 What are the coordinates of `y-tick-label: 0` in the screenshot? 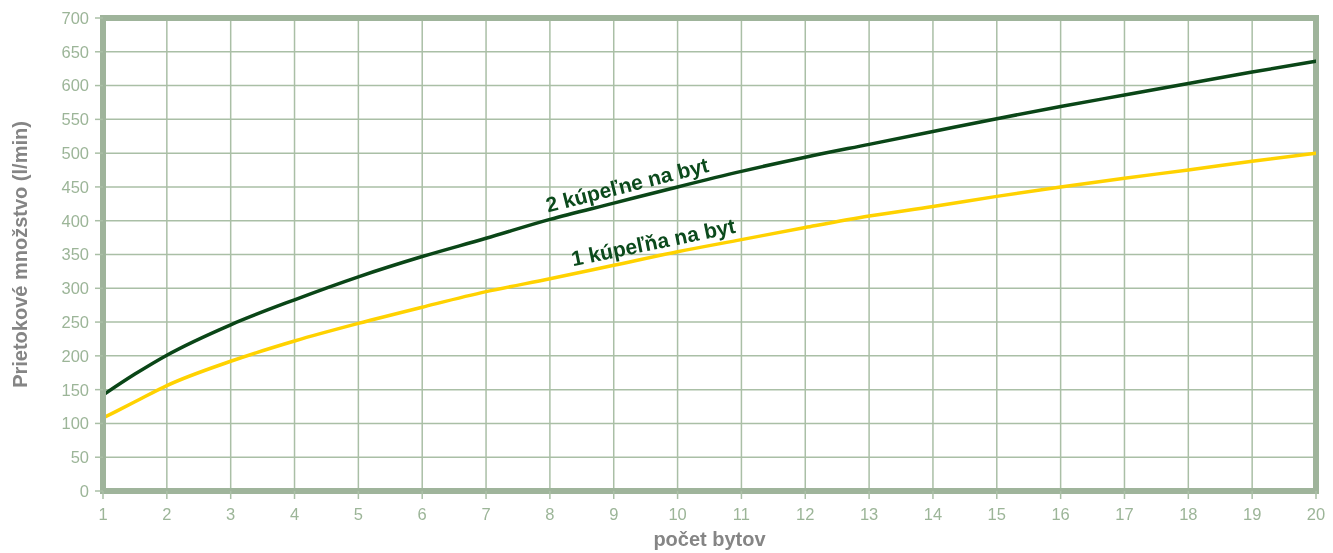 It's located at (84, 490).